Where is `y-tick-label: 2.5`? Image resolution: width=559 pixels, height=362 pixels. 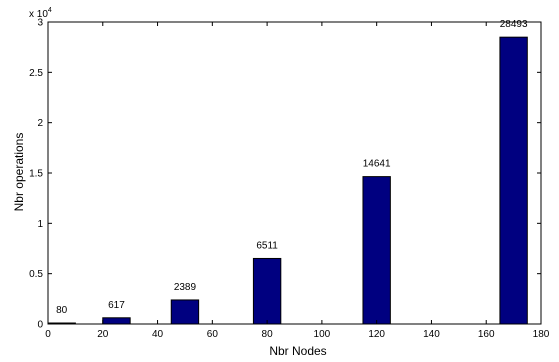
y-tick-label: 2.5 is located at coordinates (36, 73).